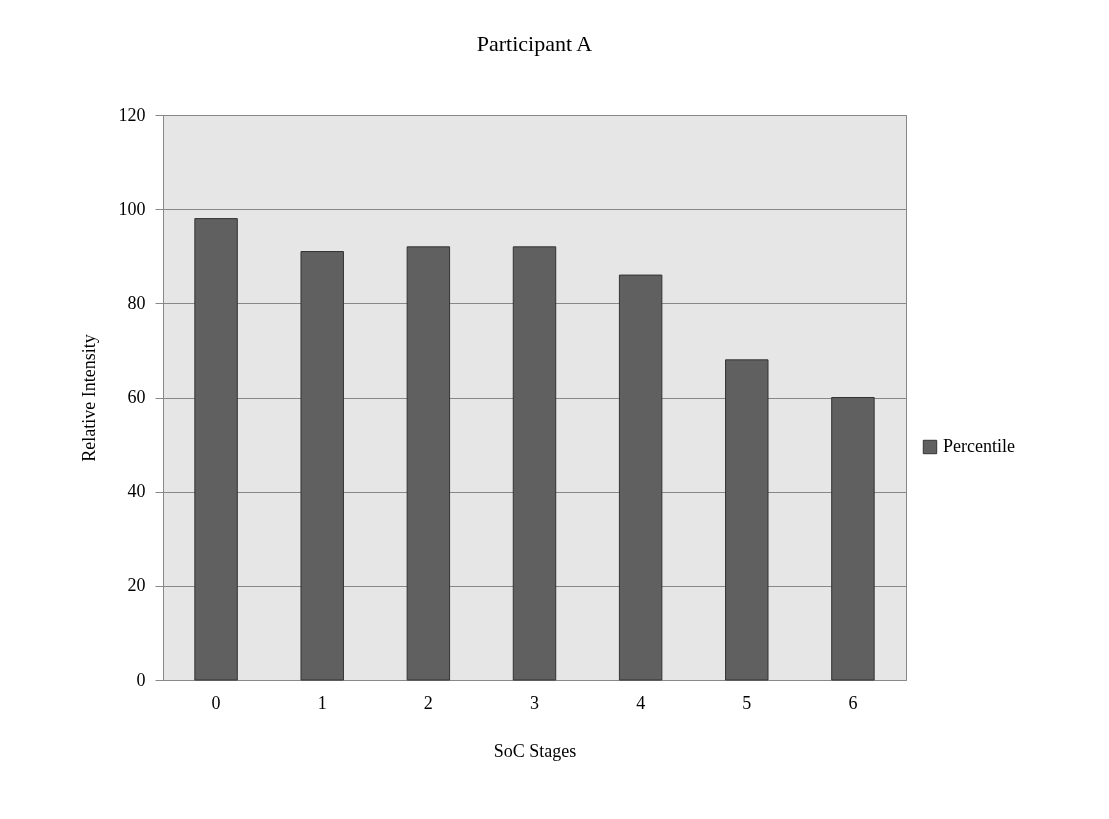 Image resolution: width=1109 pixels, height=819 pixels. I want to click on x-tick-label: 2, so click(428, 702).